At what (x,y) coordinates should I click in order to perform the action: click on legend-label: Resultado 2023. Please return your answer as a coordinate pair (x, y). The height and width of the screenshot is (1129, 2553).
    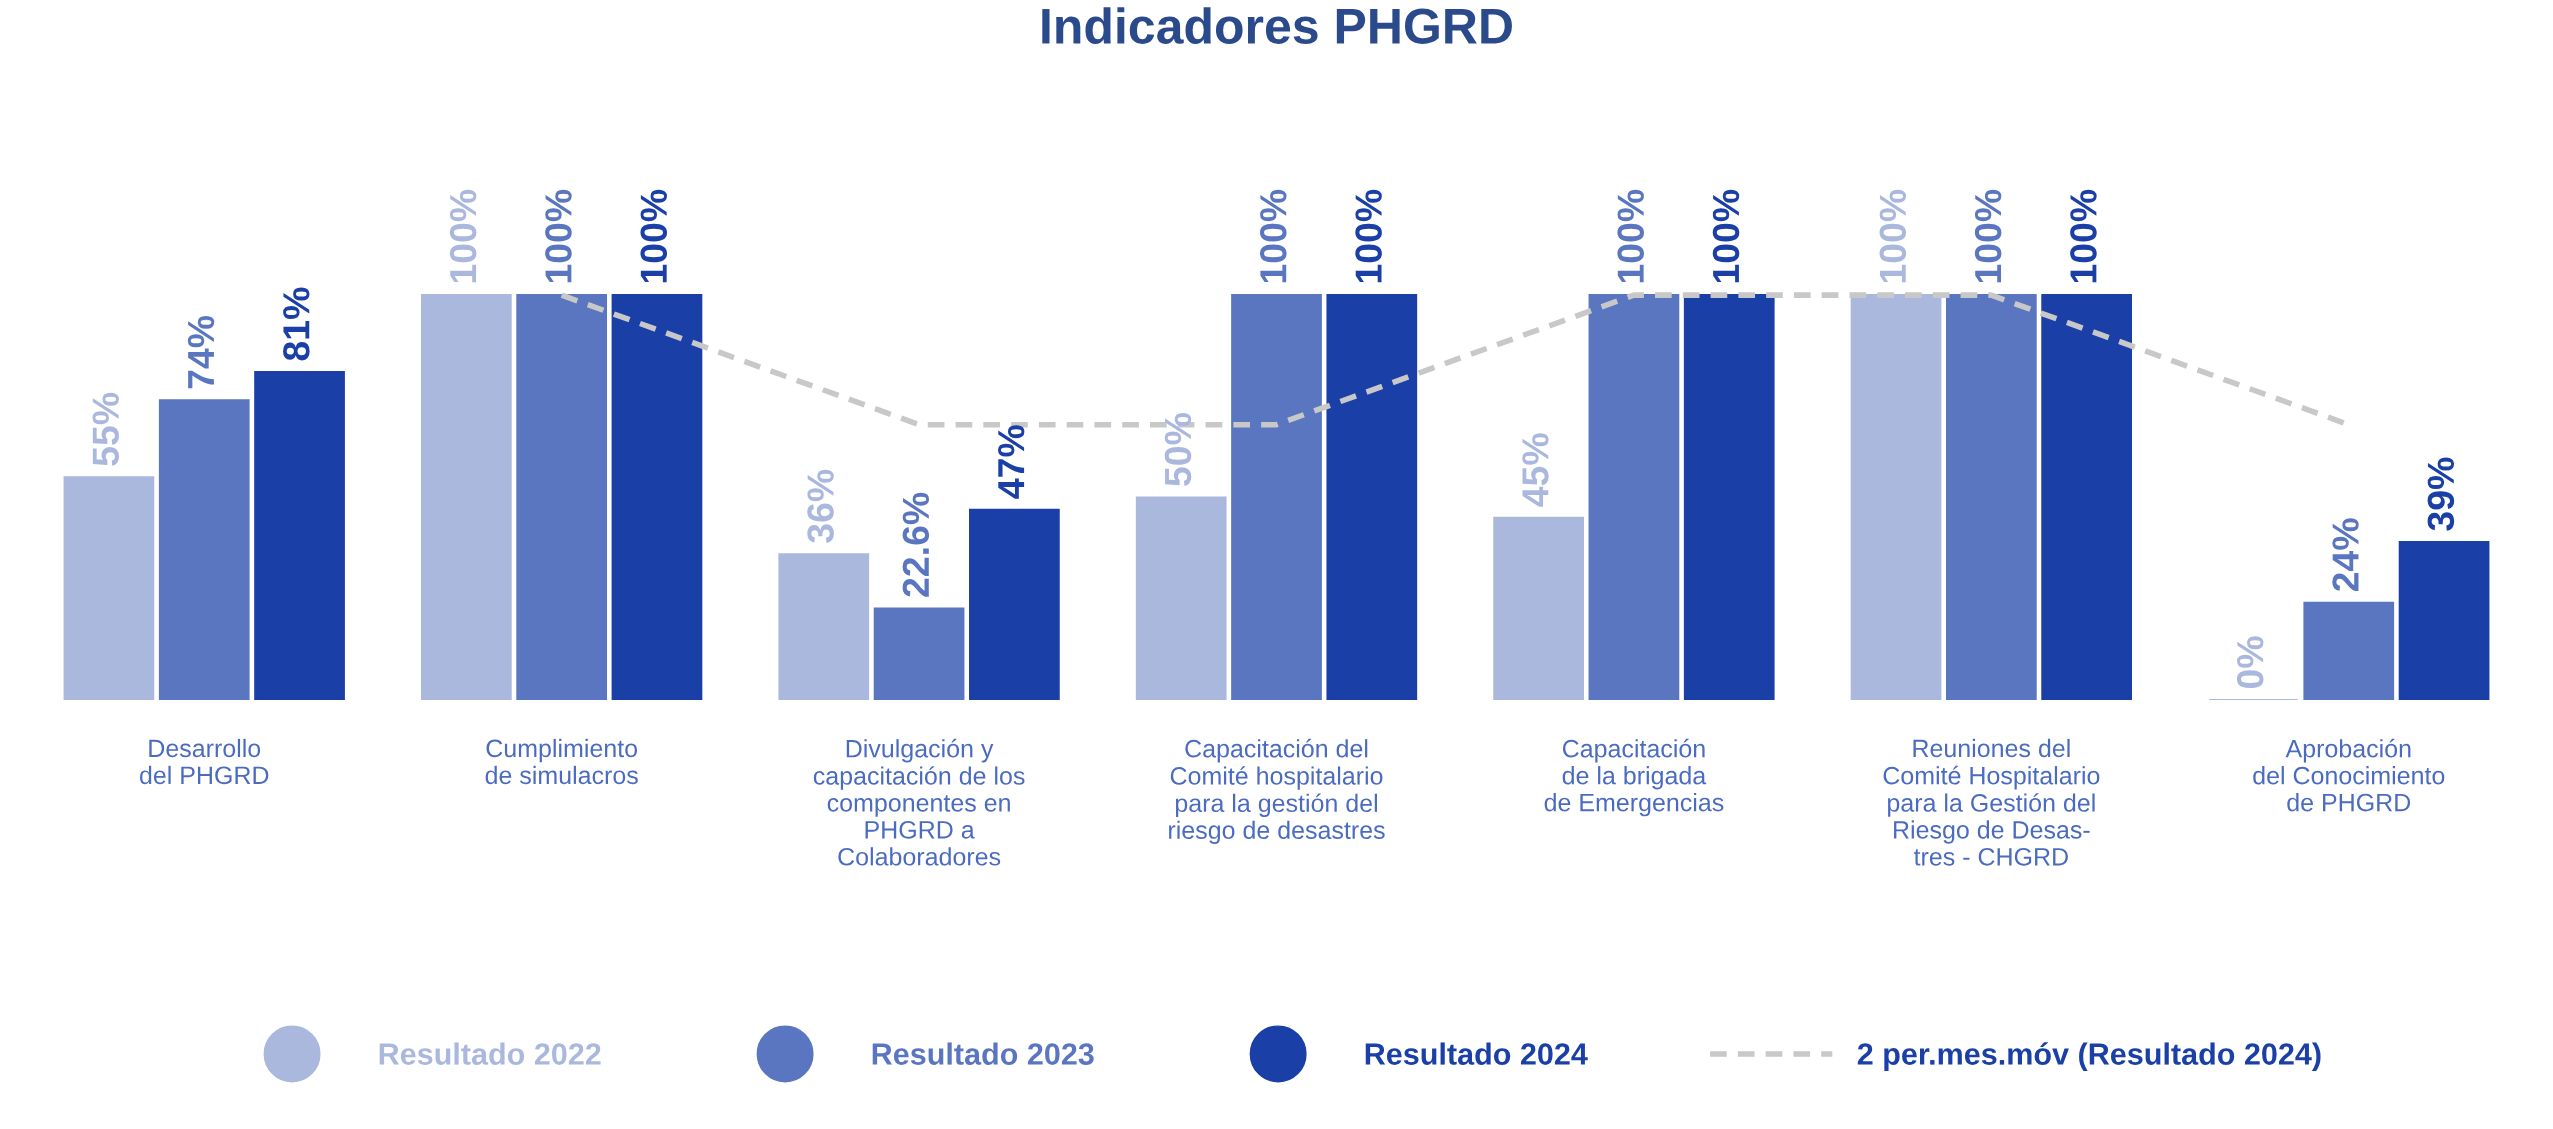
    Looking at the image, I should click on (983, 1053).